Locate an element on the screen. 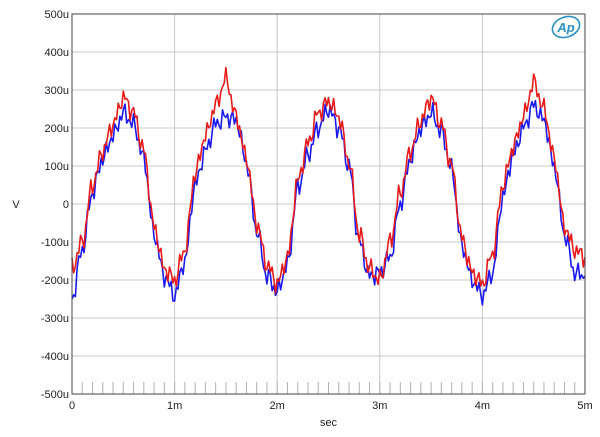 Image resolution: width=600 pixels, height=437 pixels. x-minor-ticks is located at coordinates (328, 388).